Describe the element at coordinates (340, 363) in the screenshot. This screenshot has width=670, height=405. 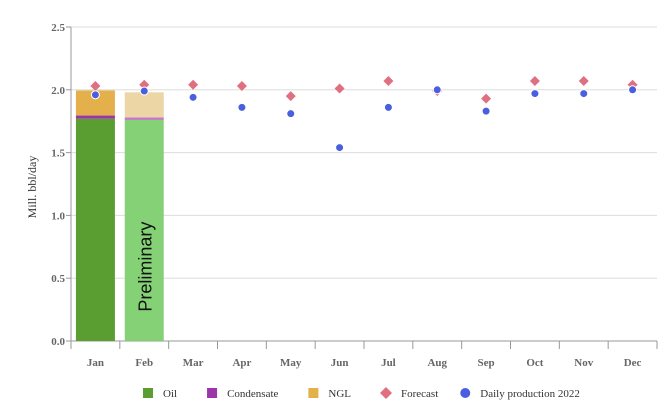
I see `x-tick-label: Jun` at that location.